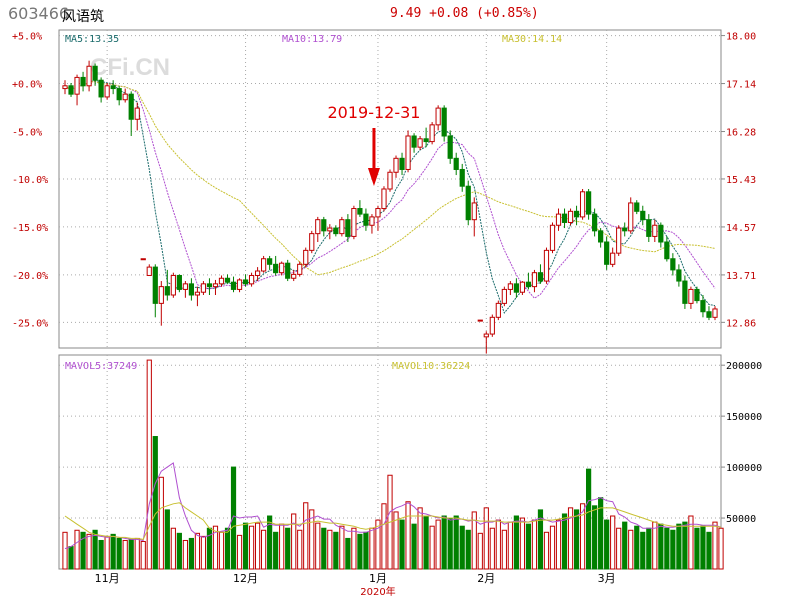  Describe the element at coordinates (393, 506) in the screenshot. I see `volume-averages` at that location.